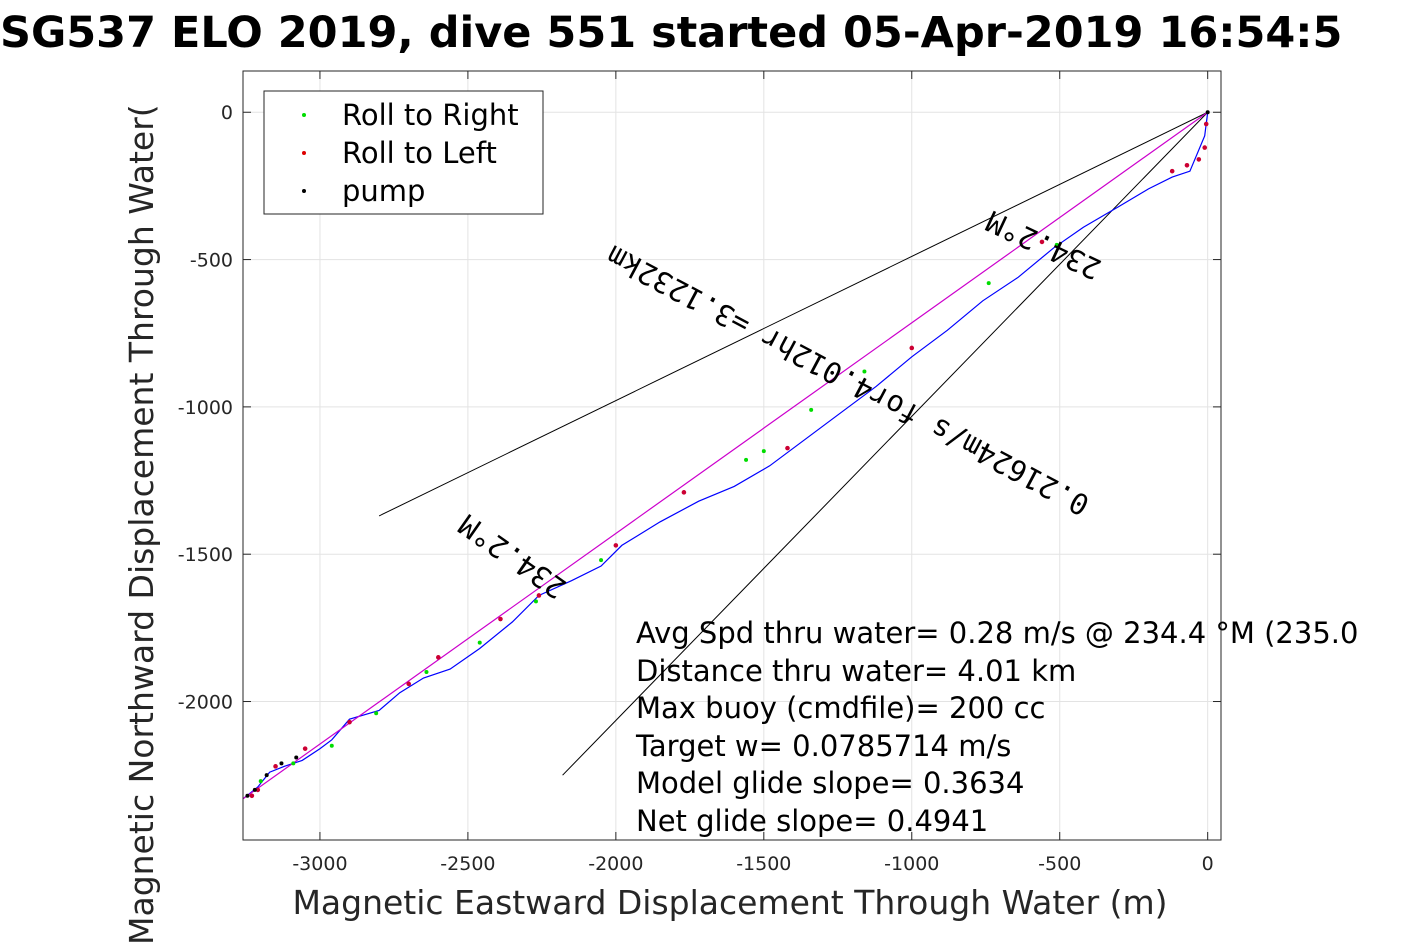 This screenshot has height=945, width=1417. Describe the element at coordinates (467, 864) in the screenshot. I see `x-tick-label: -2500` at that location.